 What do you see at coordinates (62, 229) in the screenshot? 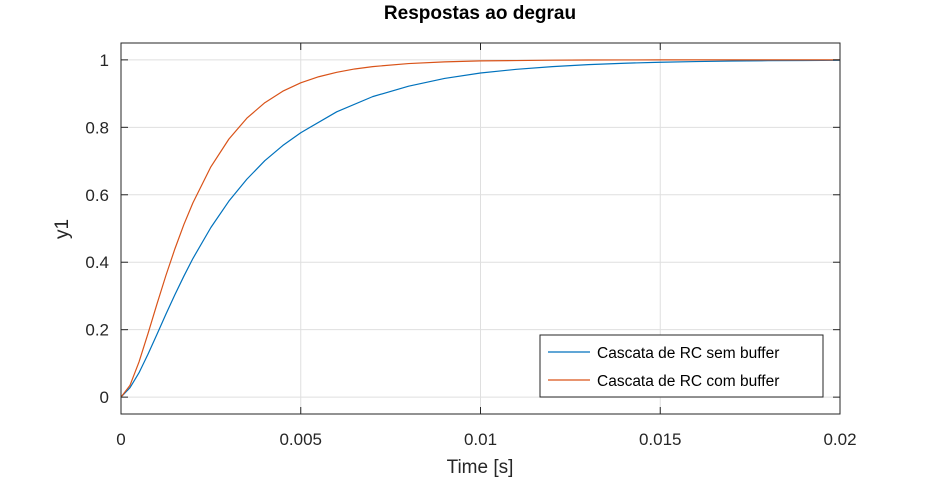
I see `y-axis-label: y1` at bounding box center [62, 229].